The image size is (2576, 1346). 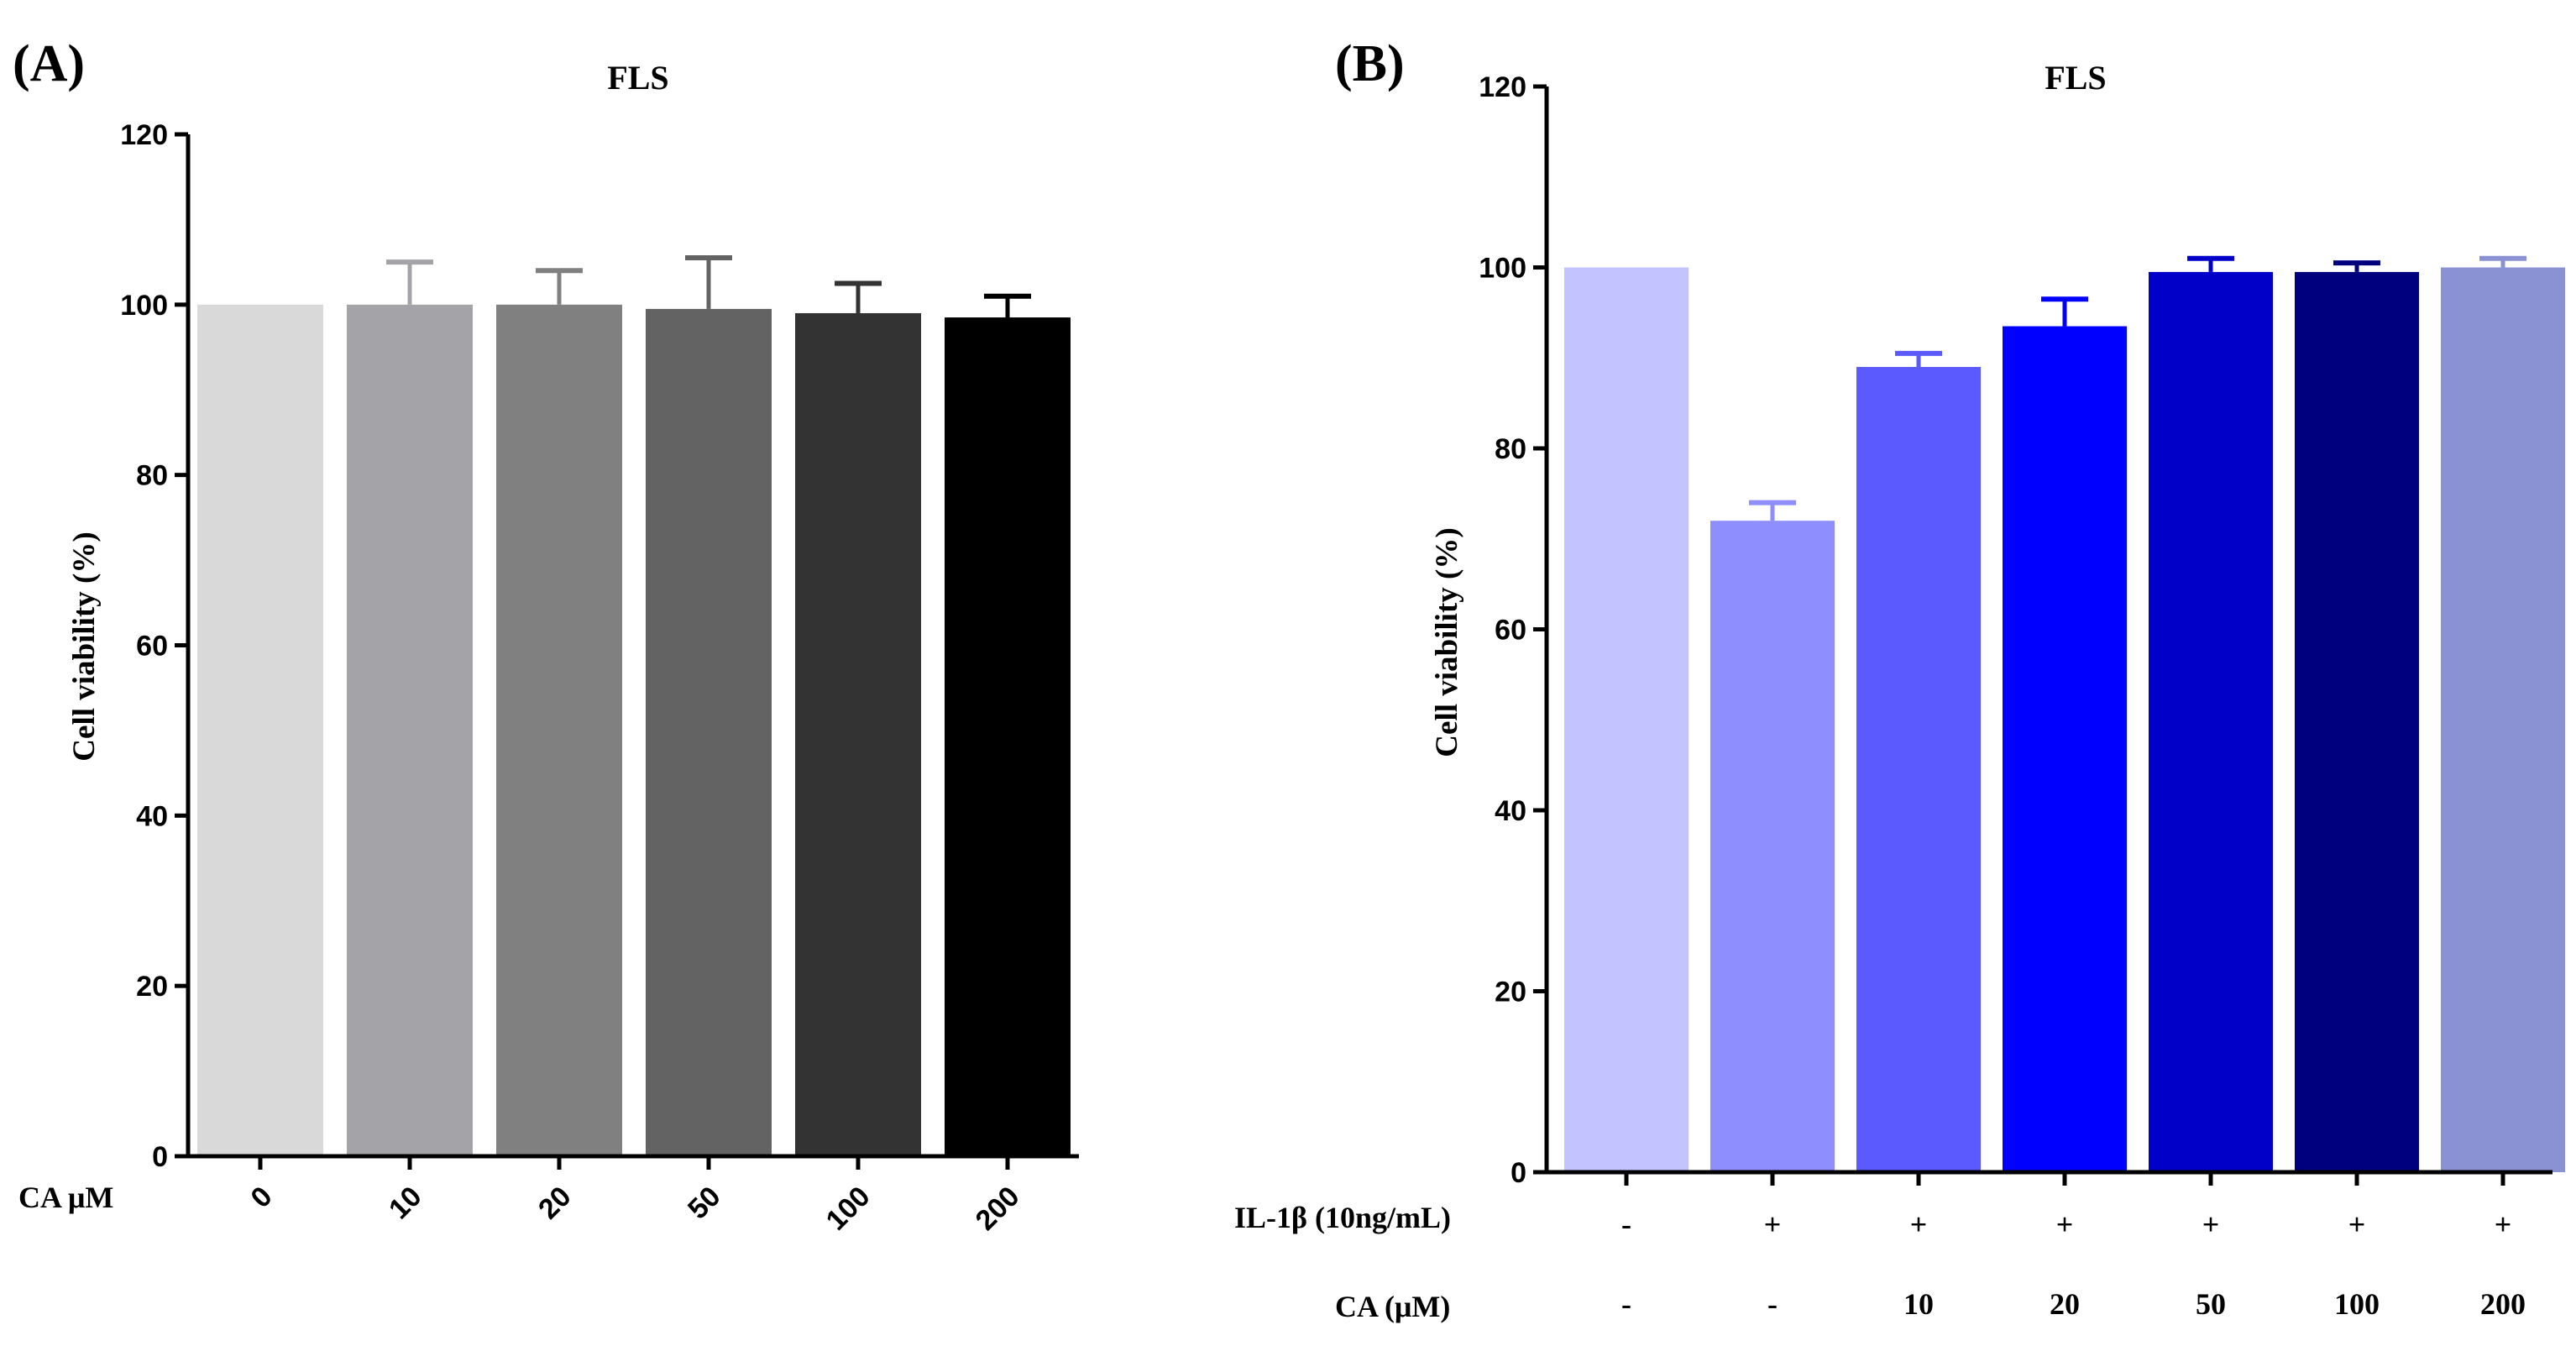 I want to click on ca-row-values: - - 10 20 50 100 200, so click(x=2074, y=1304).